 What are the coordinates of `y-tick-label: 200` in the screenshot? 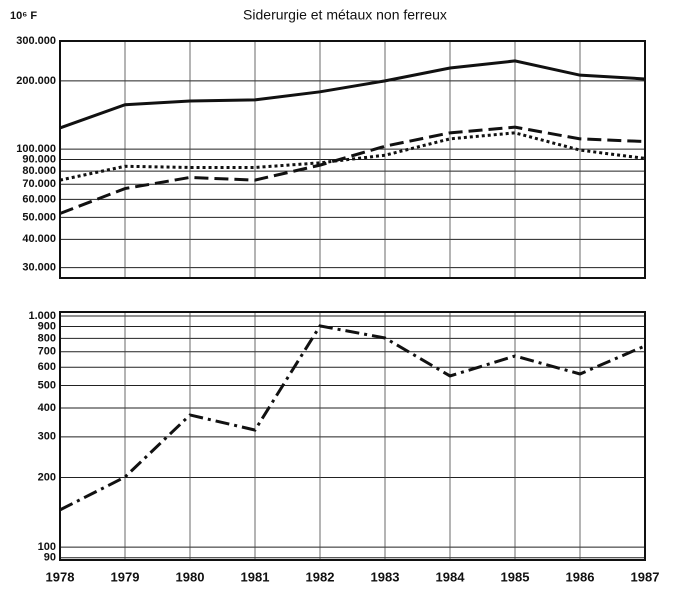 It's located at (47, 477).